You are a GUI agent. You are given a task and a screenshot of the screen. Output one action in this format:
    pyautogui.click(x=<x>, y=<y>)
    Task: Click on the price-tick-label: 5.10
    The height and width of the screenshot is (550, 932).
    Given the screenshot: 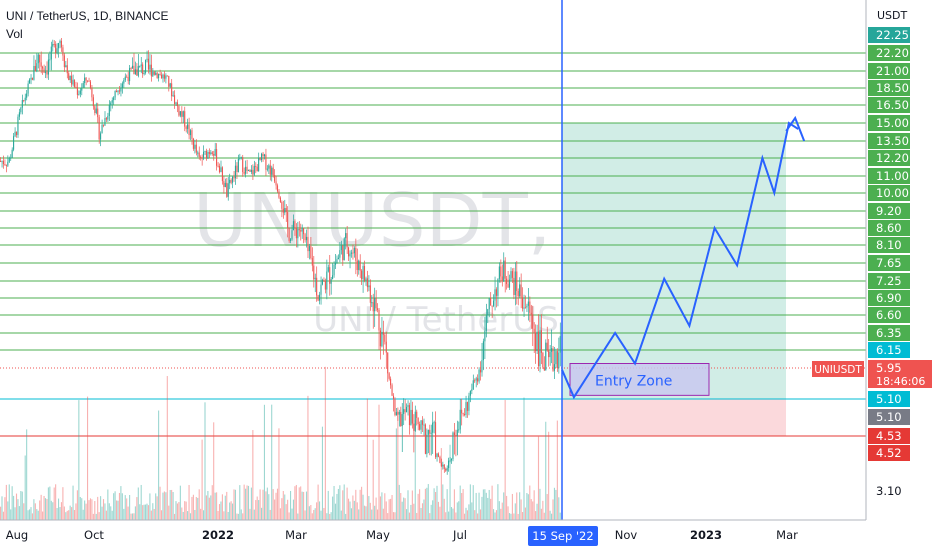 What is the action you would take?
    pyautogui.click(x=889, y=399)
    